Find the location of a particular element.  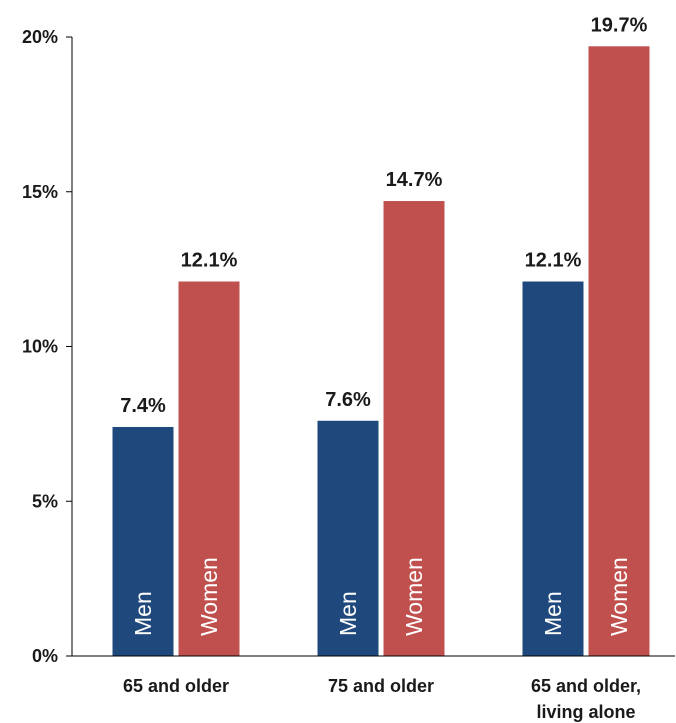

x-category-label-2-line-0: 65 and older, is located at coordinates (586, 686).